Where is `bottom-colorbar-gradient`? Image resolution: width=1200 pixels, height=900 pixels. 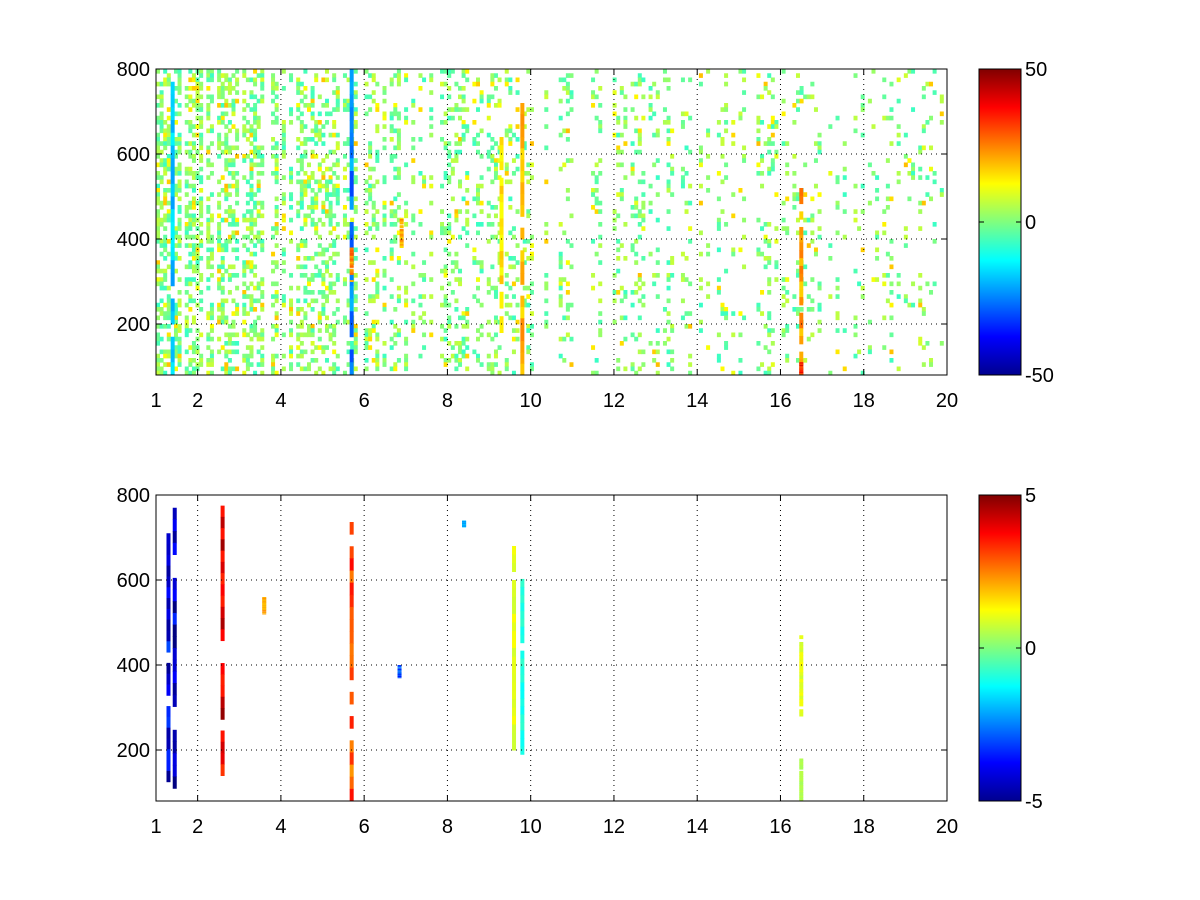 bottom-colorbar-gradient is located at coordinates (1000, 648).